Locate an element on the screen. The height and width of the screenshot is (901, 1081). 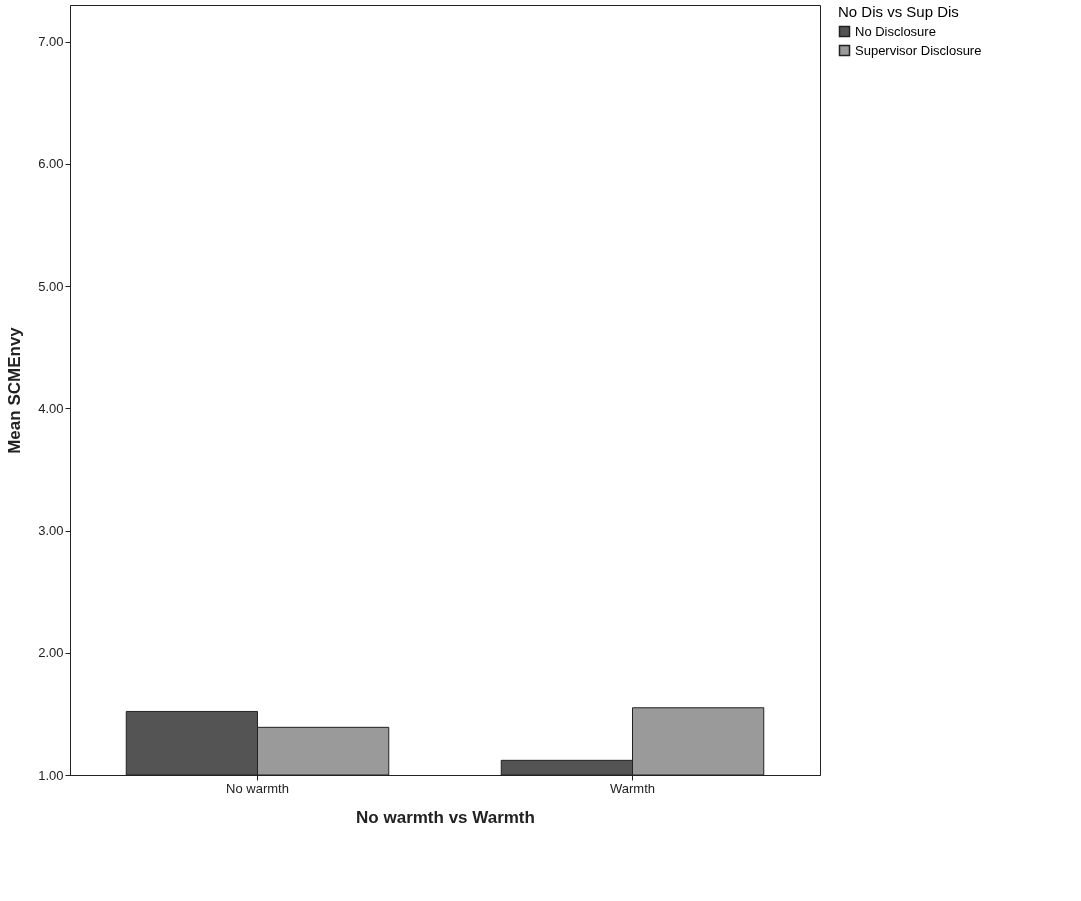
x-tick-label: No warmth is located at coordinates (257, 788).